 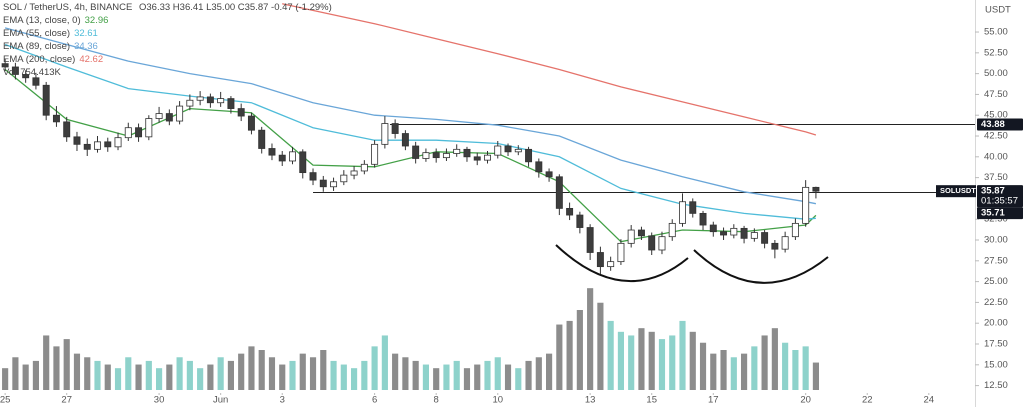 What do you see at coordinates (996, 219) in the screenshot?
I see `y-tick-label: 32.50` at bounding box center [996, 219].